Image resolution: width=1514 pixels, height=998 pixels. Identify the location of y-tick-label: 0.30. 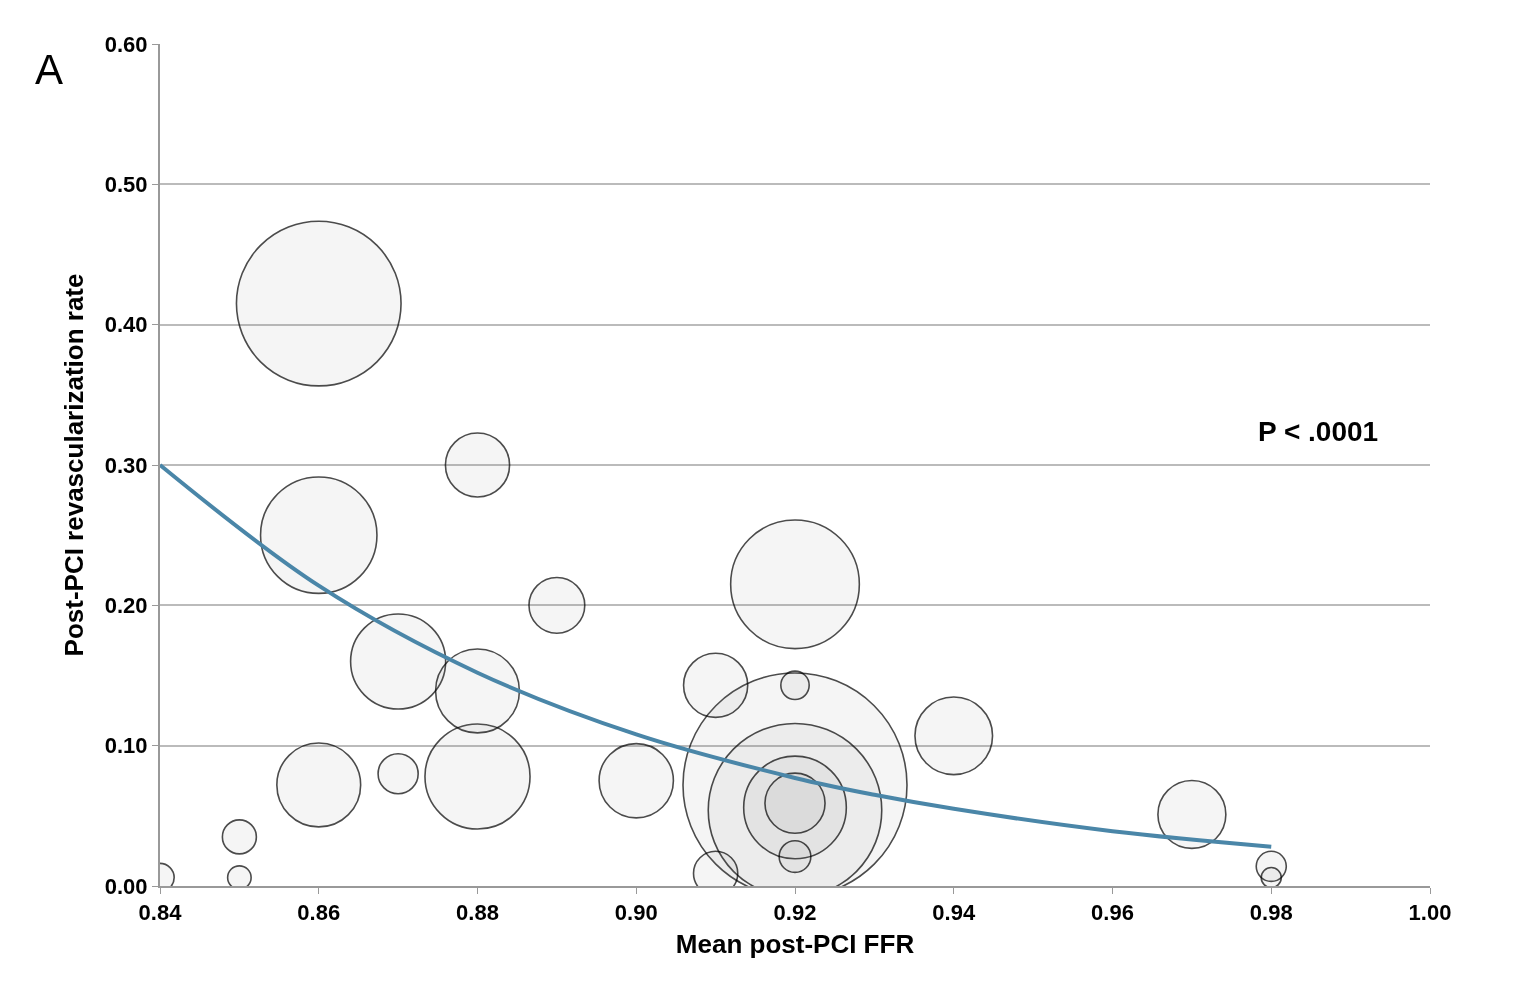
(126, 465).